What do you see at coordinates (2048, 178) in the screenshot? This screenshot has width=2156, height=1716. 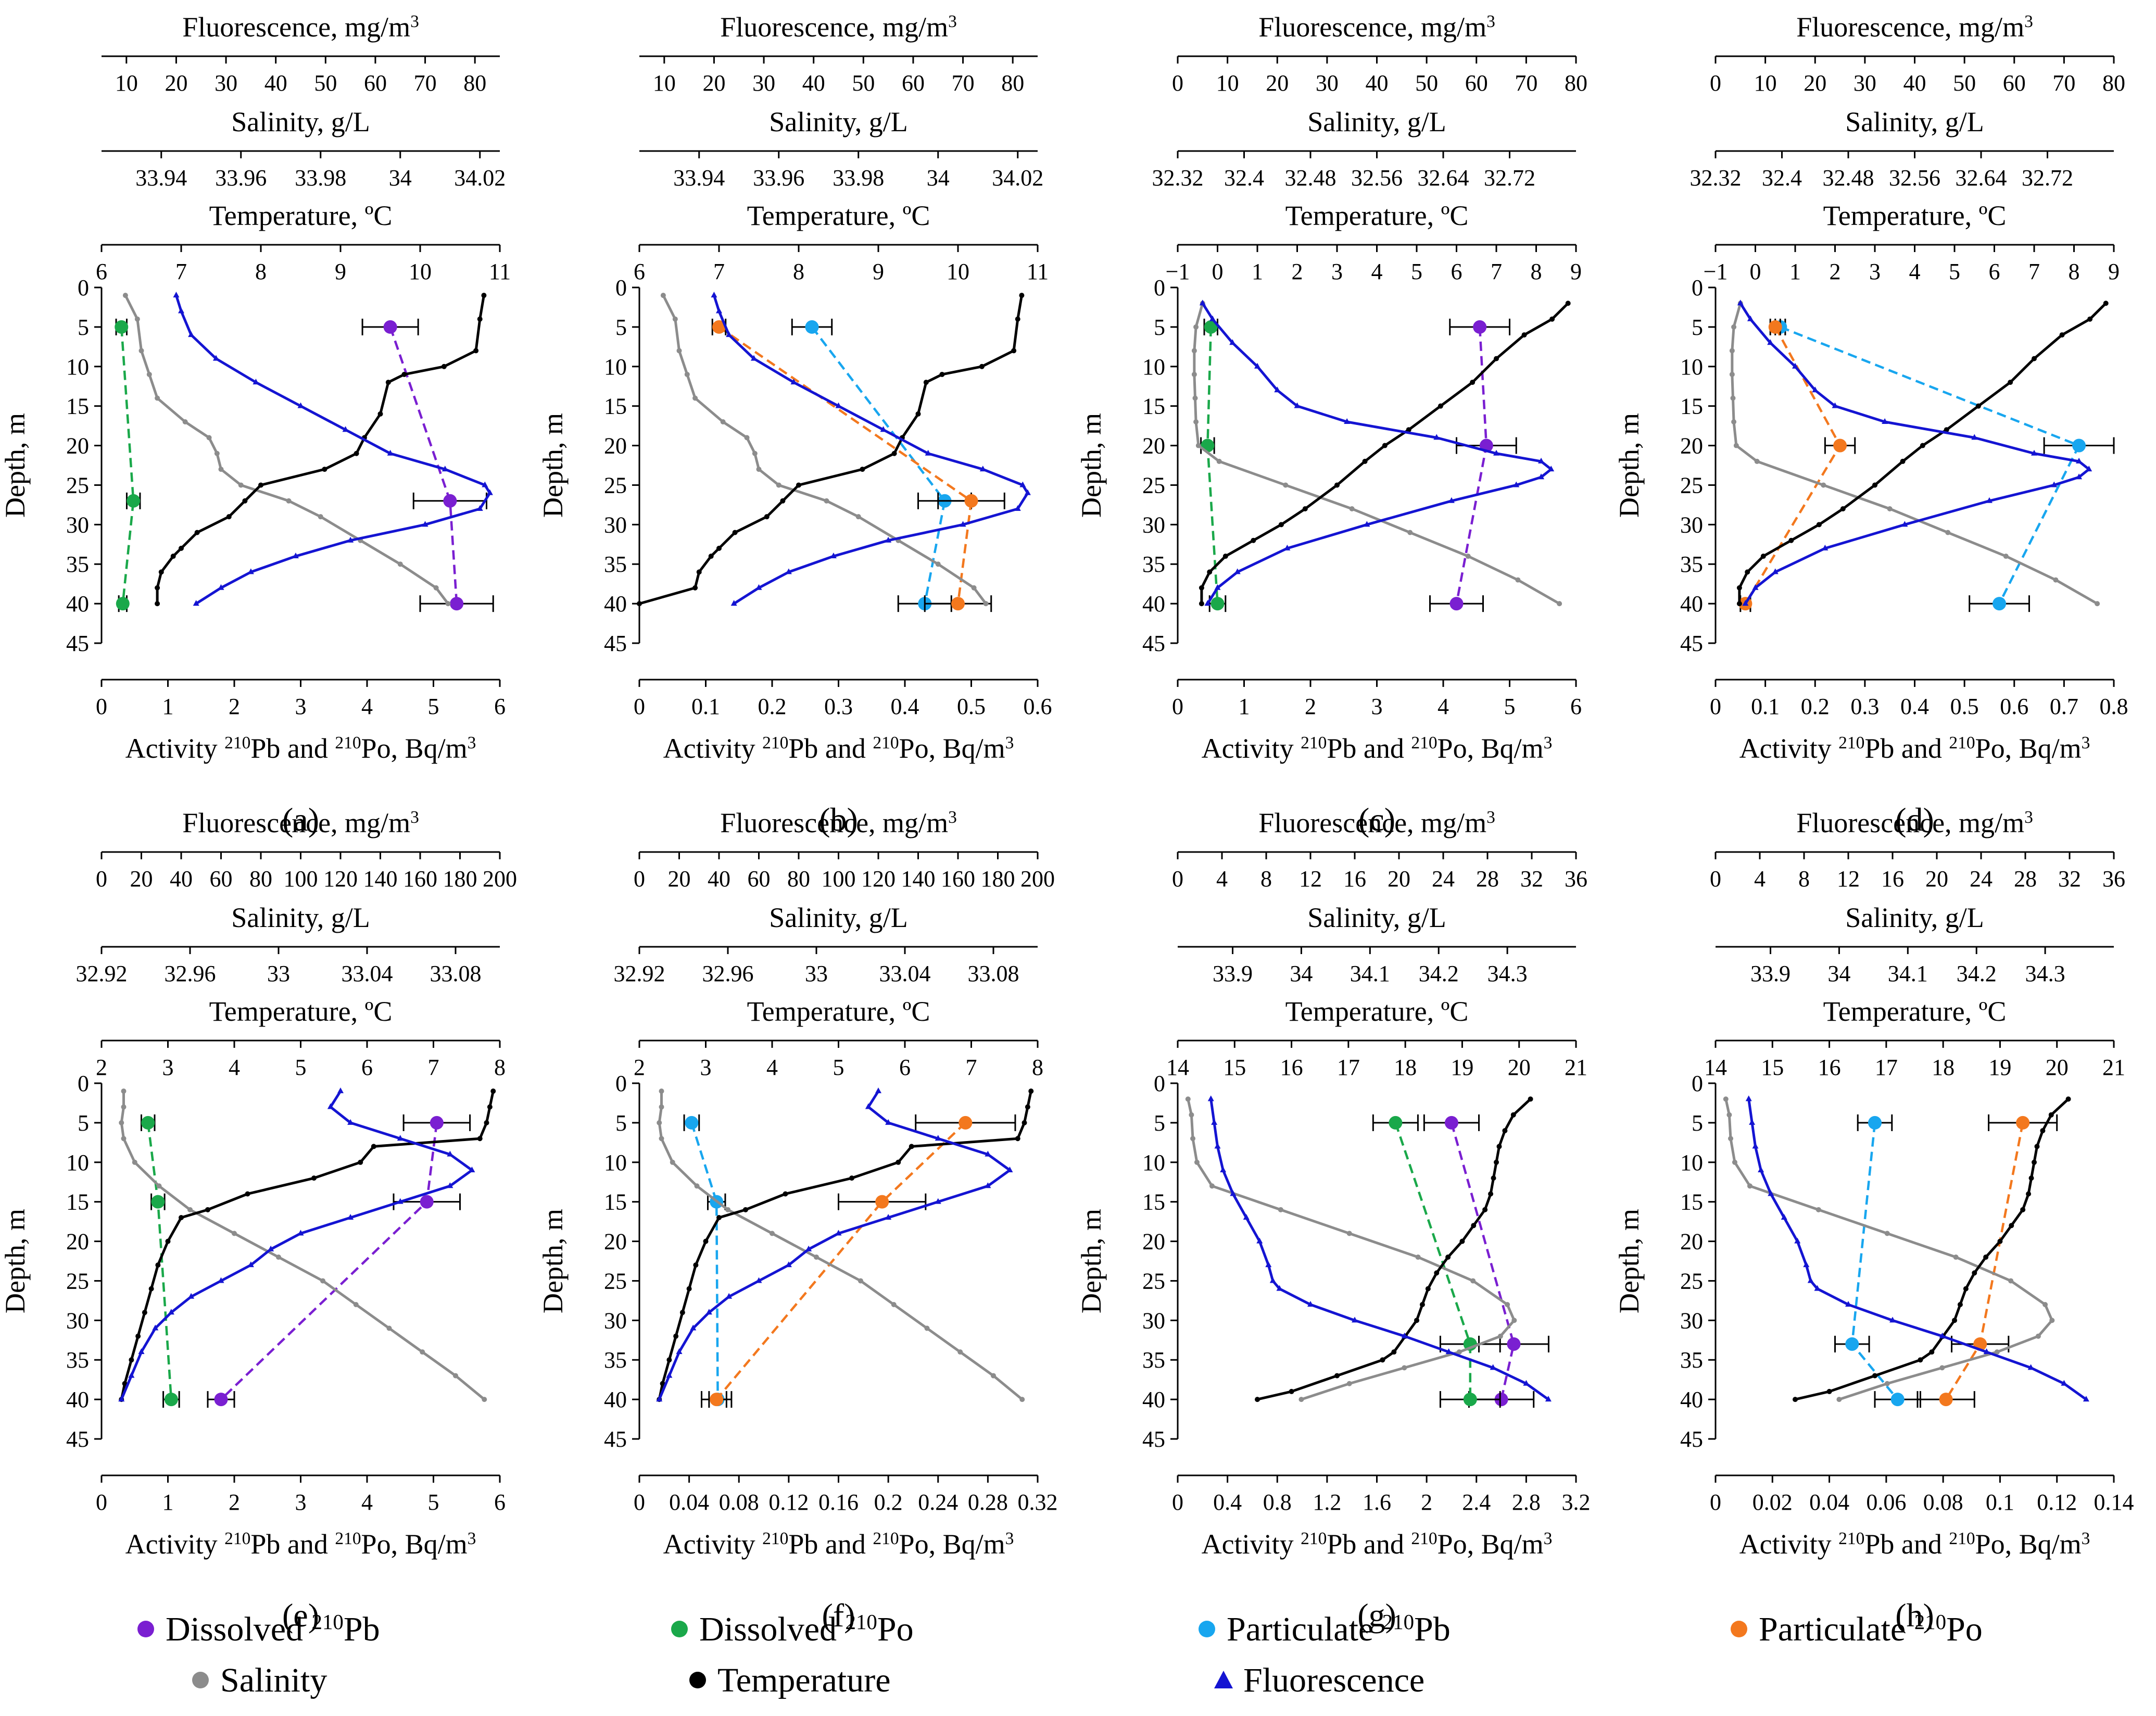 I see `top-tick-label: 32.72` at bounding box center [2048, 178].